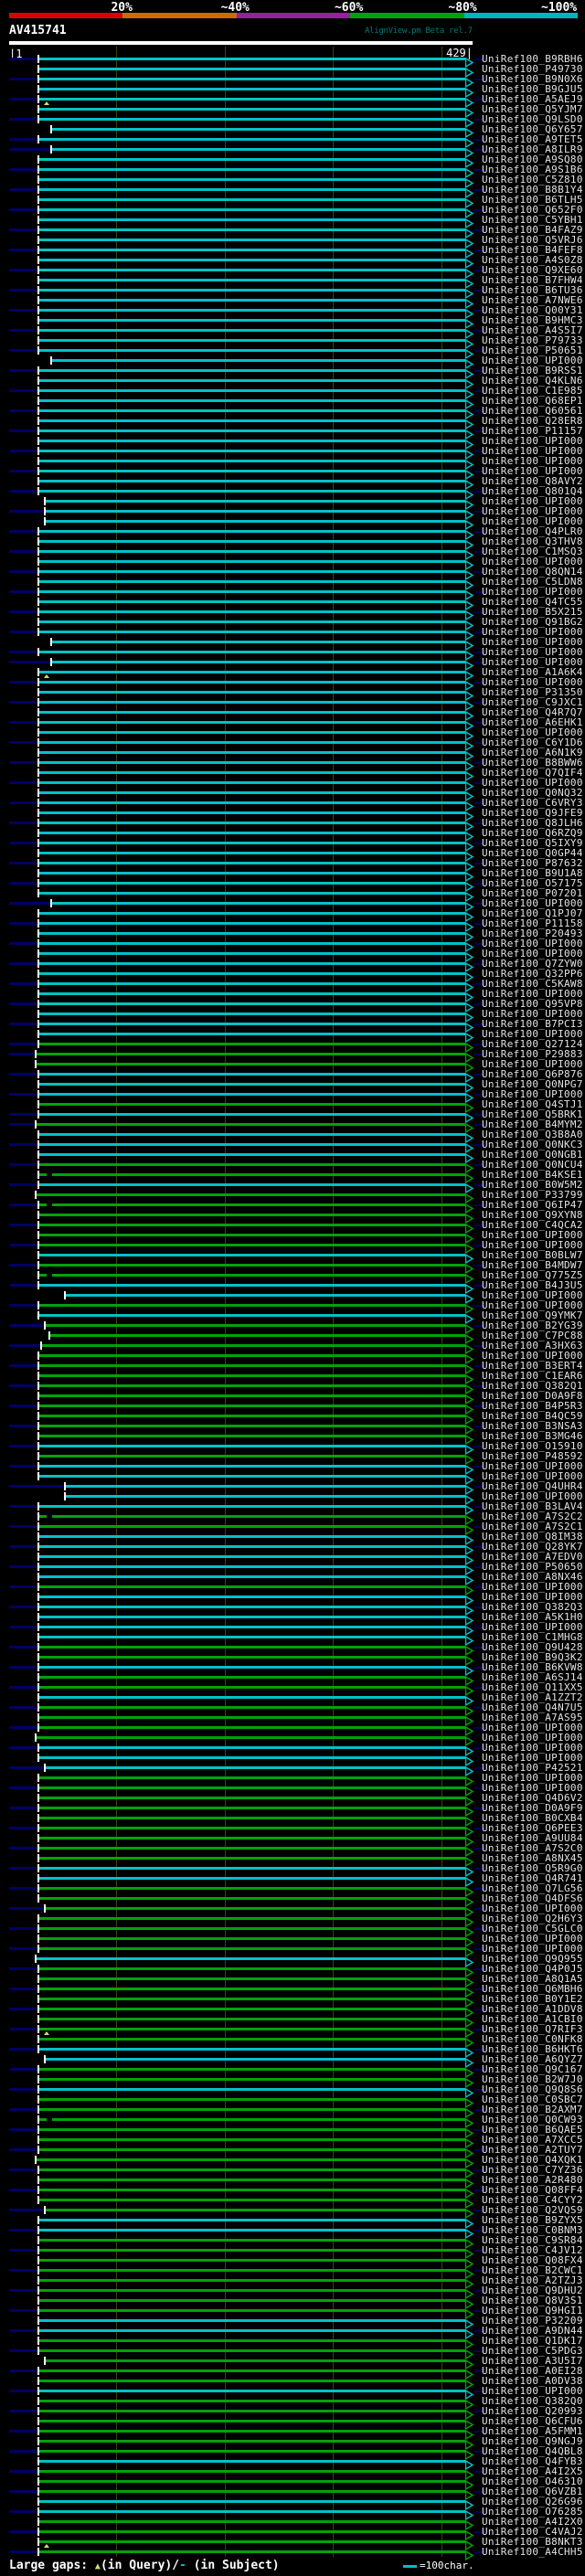 The height and width of the screenshot is (2576, 585). Describe the element at coordinates (533, 1657) in the screenshot. I see `subject-label: UniRef100_B9Q3K2` at that location.